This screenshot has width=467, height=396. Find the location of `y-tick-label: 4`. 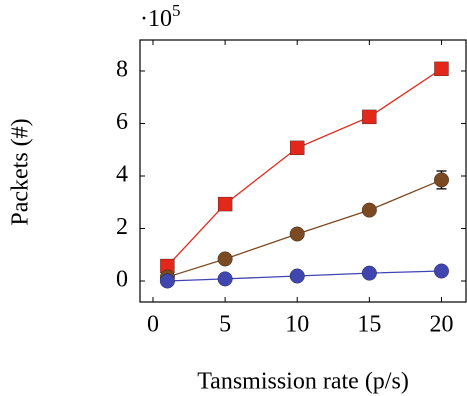

y-tick-label: 4 is located at coordinates (122, 174).